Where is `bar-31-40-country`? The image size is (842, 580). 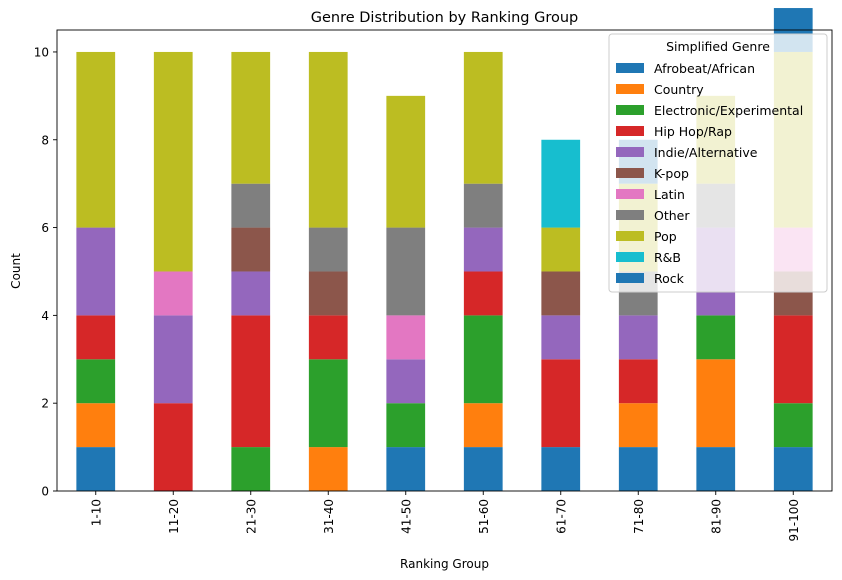 bar-31-40-country is located at coordinates (328, 469).